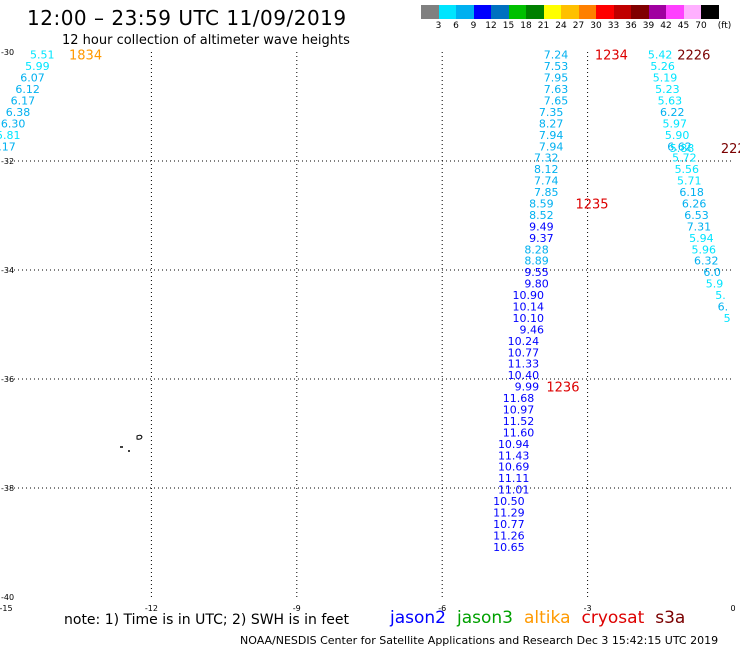 This screenshot has width=740, height=650. I want to click on wave-height-point: 5.97, so click(674, 123).